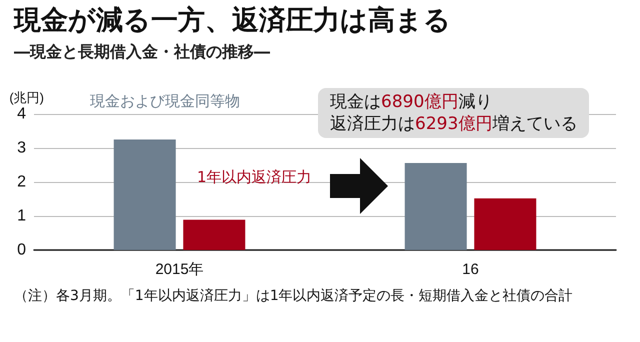 The width and height of the screenshot is (640, 342). I want to click on y-axis-title: (兆円), so click(26, 97).